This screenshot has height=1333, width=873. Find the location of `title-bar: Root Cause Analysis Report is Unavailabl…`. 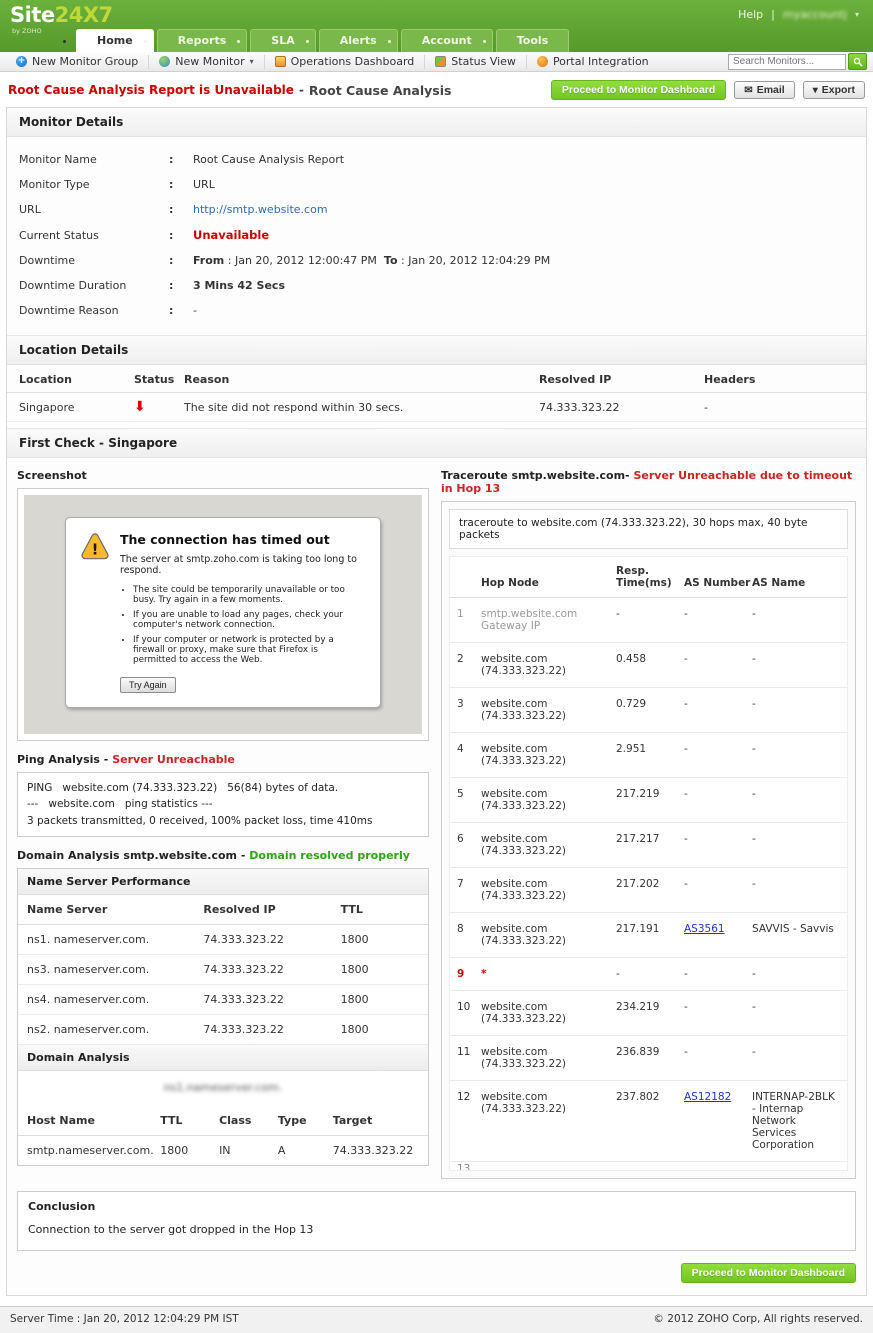

title-bar: Root Cause Analysis Report is Unavailabl… is located at coordinates (436, 89).